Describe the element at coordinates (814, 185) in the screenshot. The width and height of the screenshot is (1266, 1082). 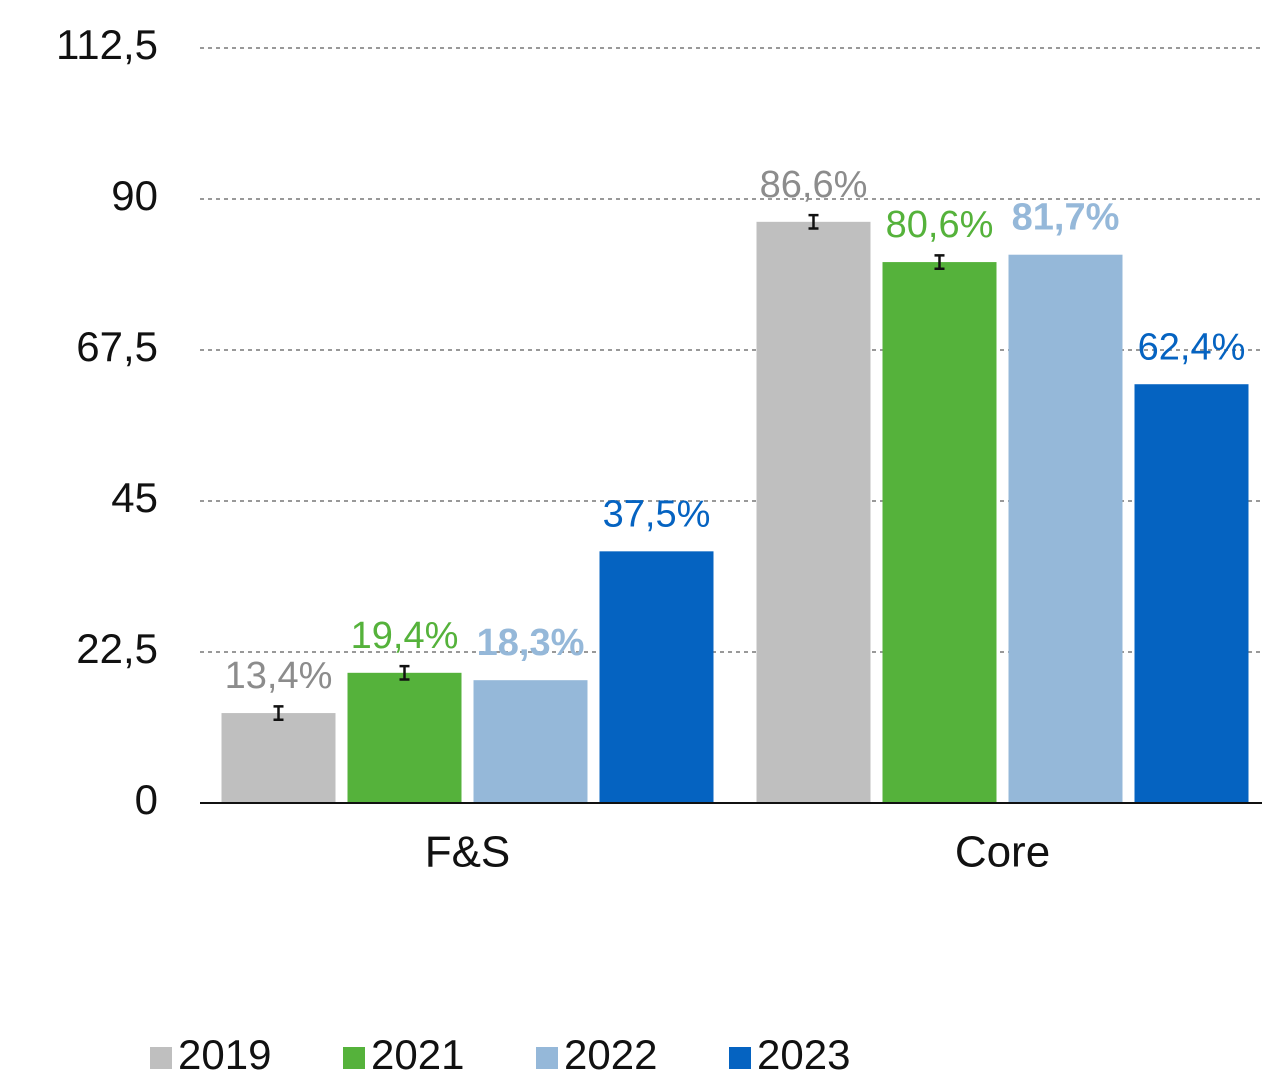
I see `data-label: 86,6%` at that location.